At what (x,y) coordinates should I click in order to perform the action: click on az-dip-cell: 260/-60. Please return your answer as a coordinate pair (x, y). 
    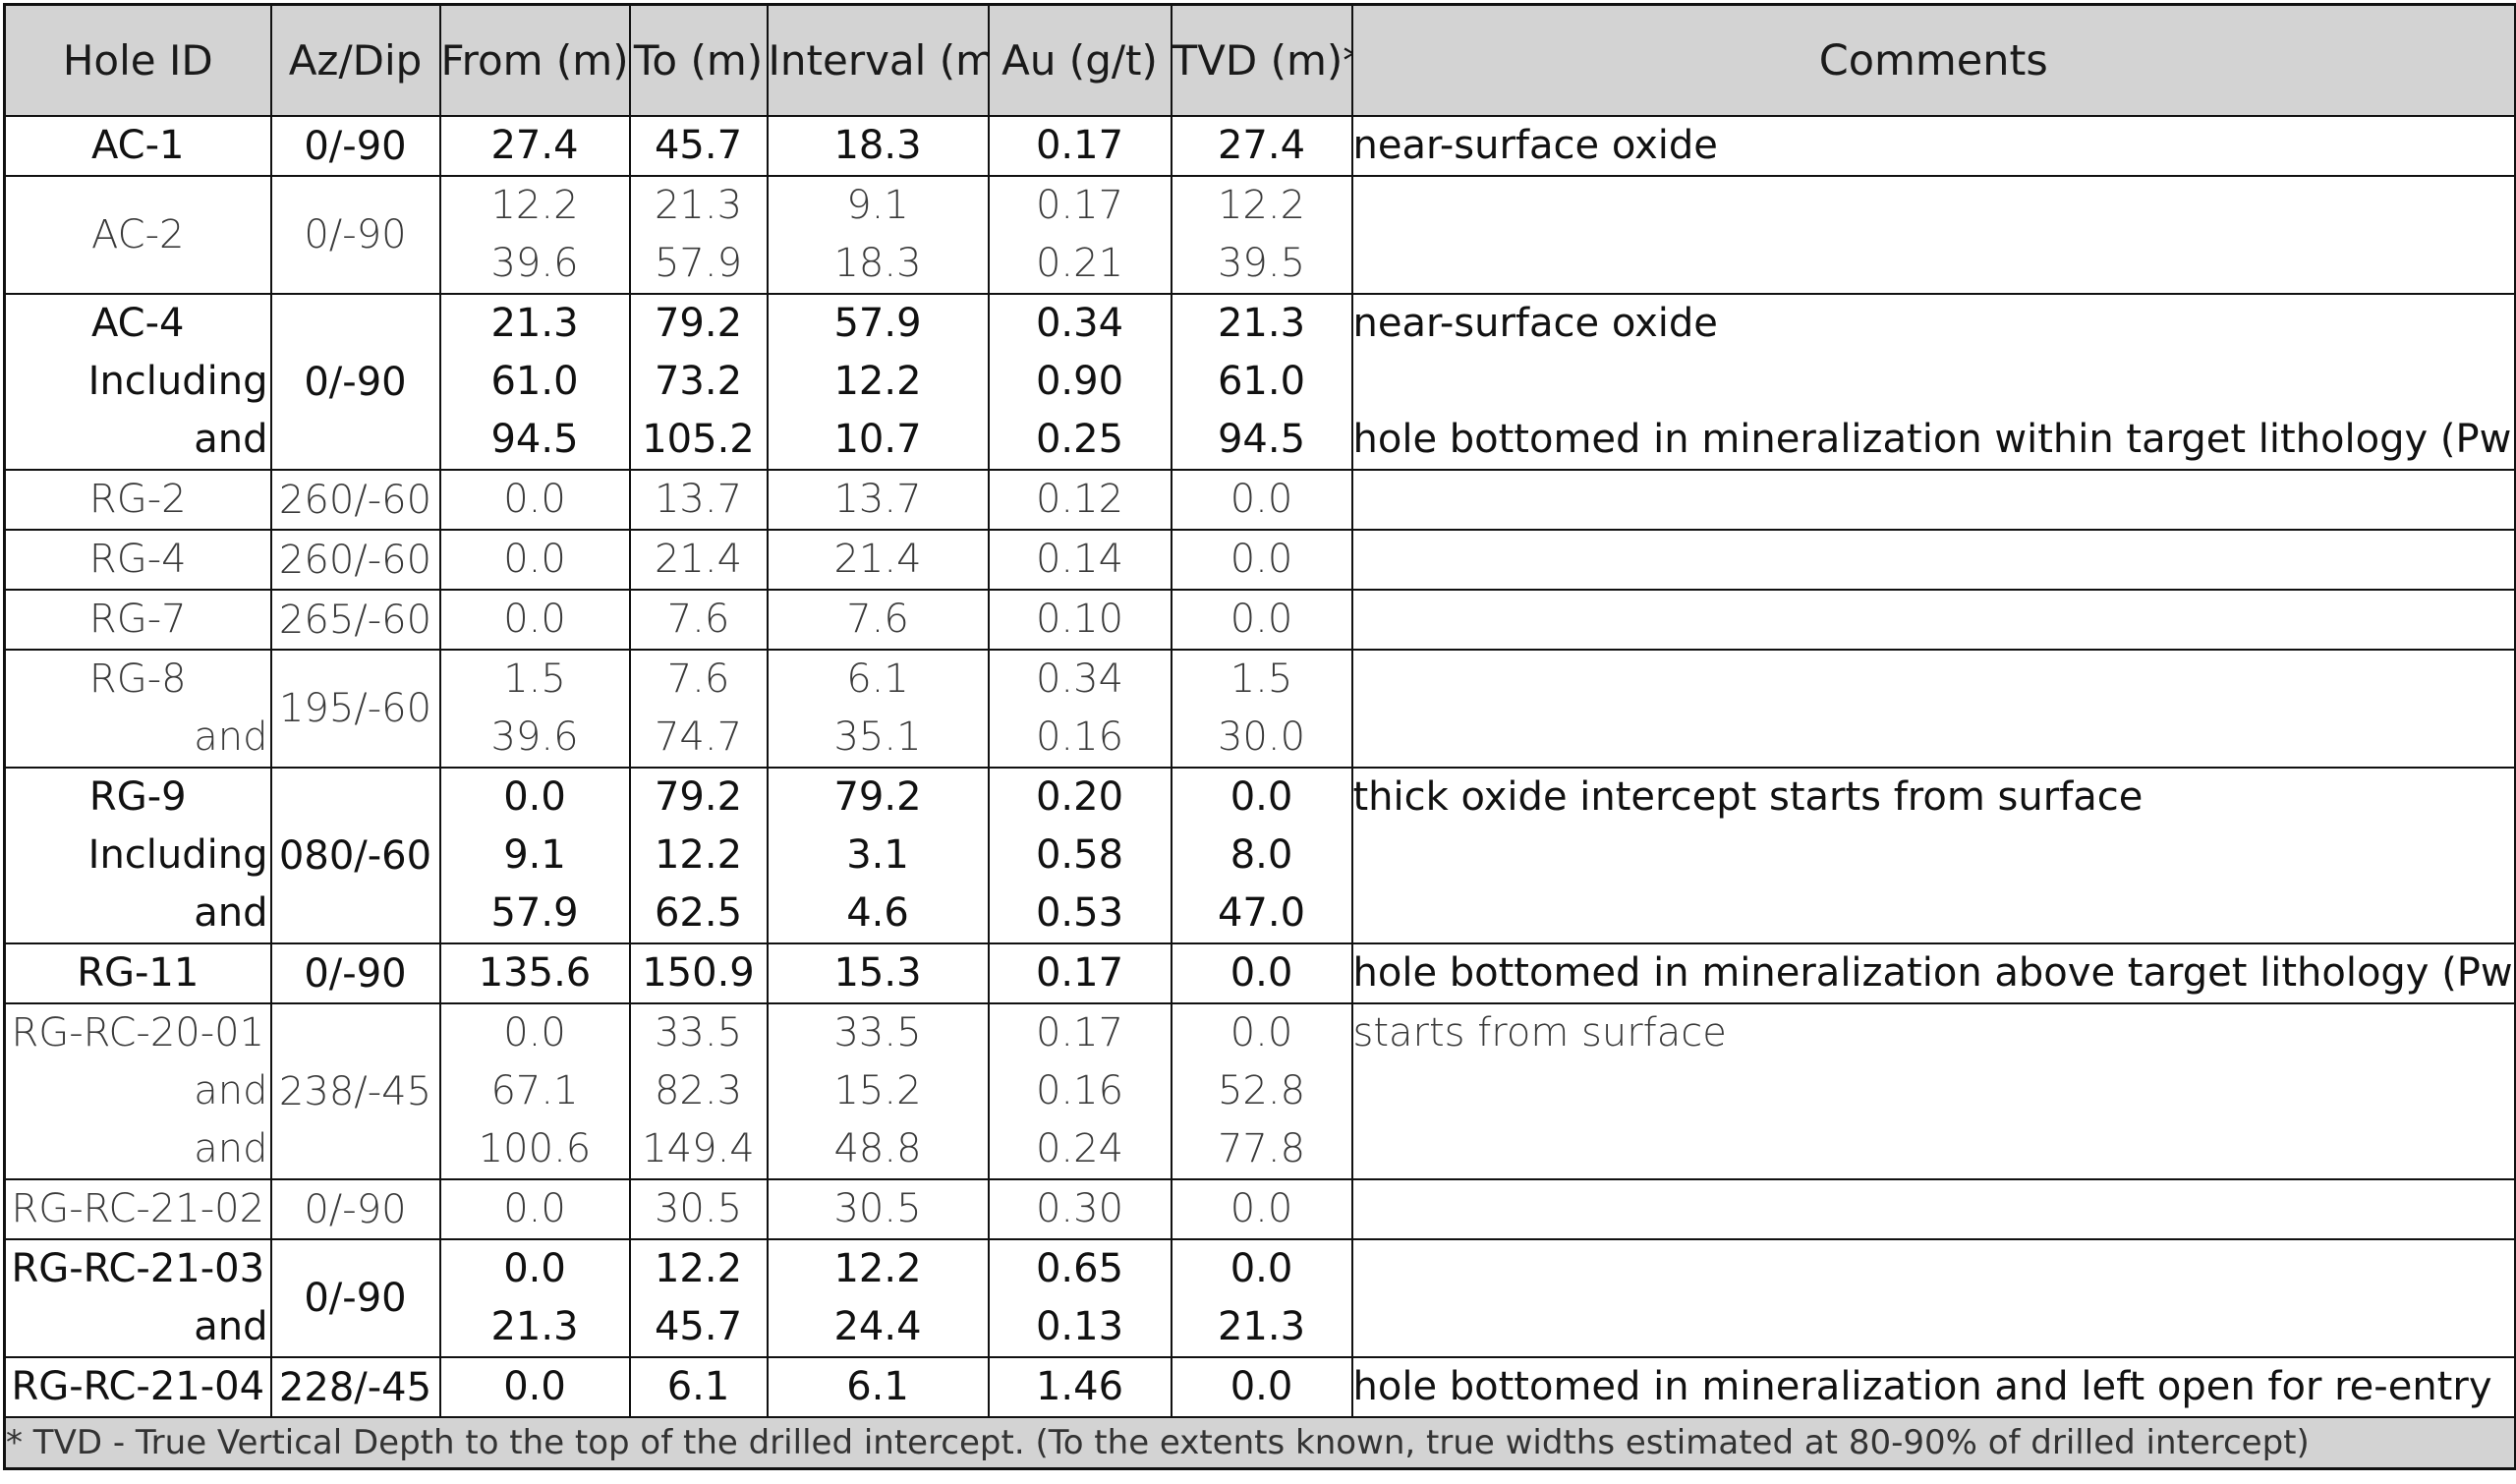
    Looking at the image, I should click on (355, 560).